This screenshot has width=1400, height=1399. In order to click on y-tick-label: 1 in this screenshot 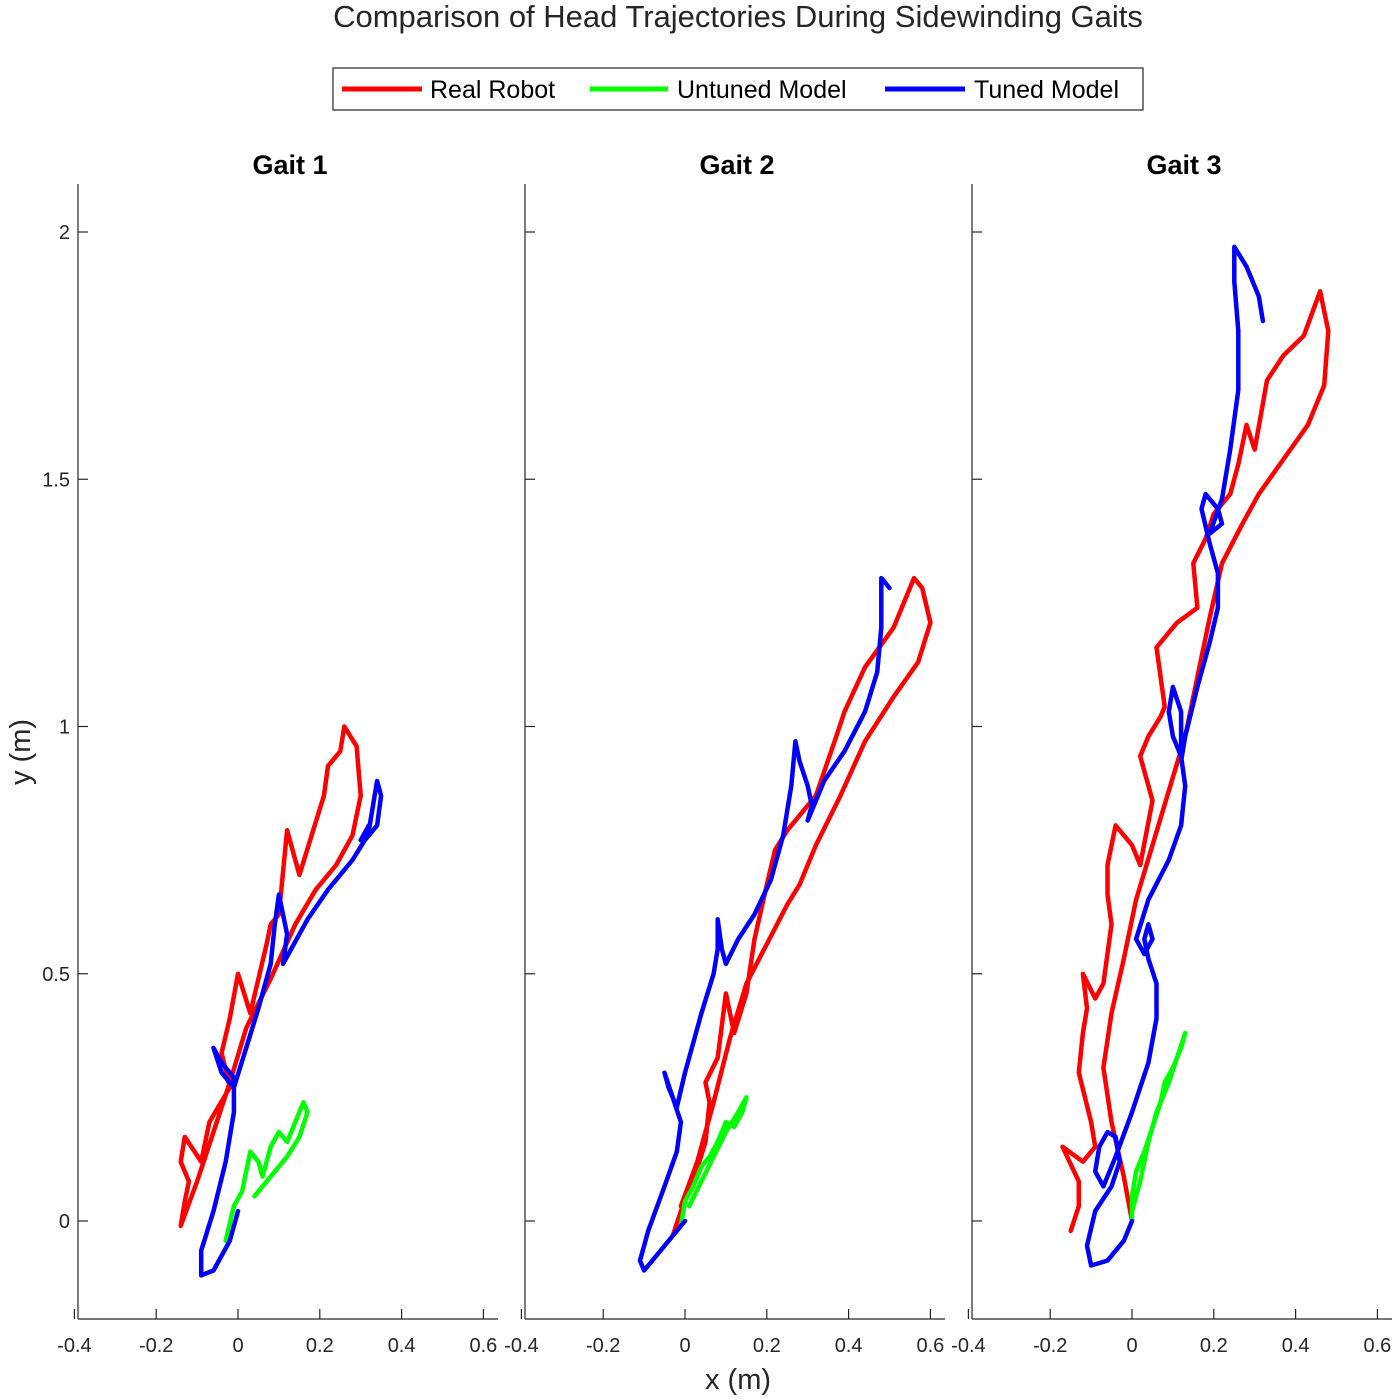, I will do `click(64, 728)`.